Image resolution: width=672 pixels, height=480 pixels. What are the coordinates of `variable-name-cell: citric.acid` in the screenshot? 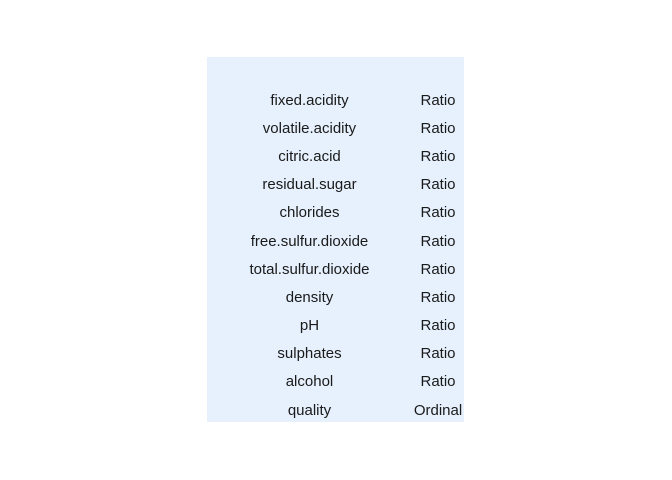 It's located at (309, 156).